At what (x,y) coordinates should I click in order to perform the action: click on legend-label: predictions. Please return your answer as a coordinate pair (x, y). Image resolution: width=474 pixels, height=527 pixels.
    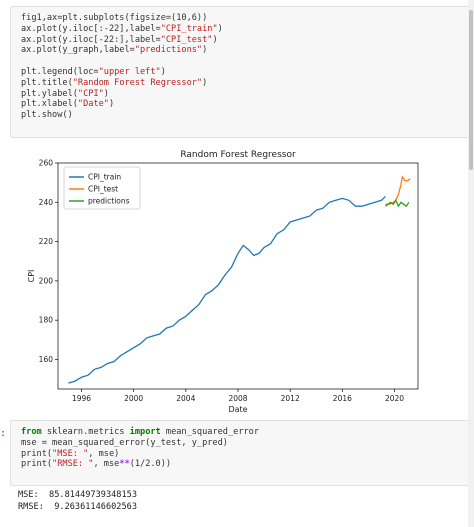
    Looking at the image, I should click on (109, 201).